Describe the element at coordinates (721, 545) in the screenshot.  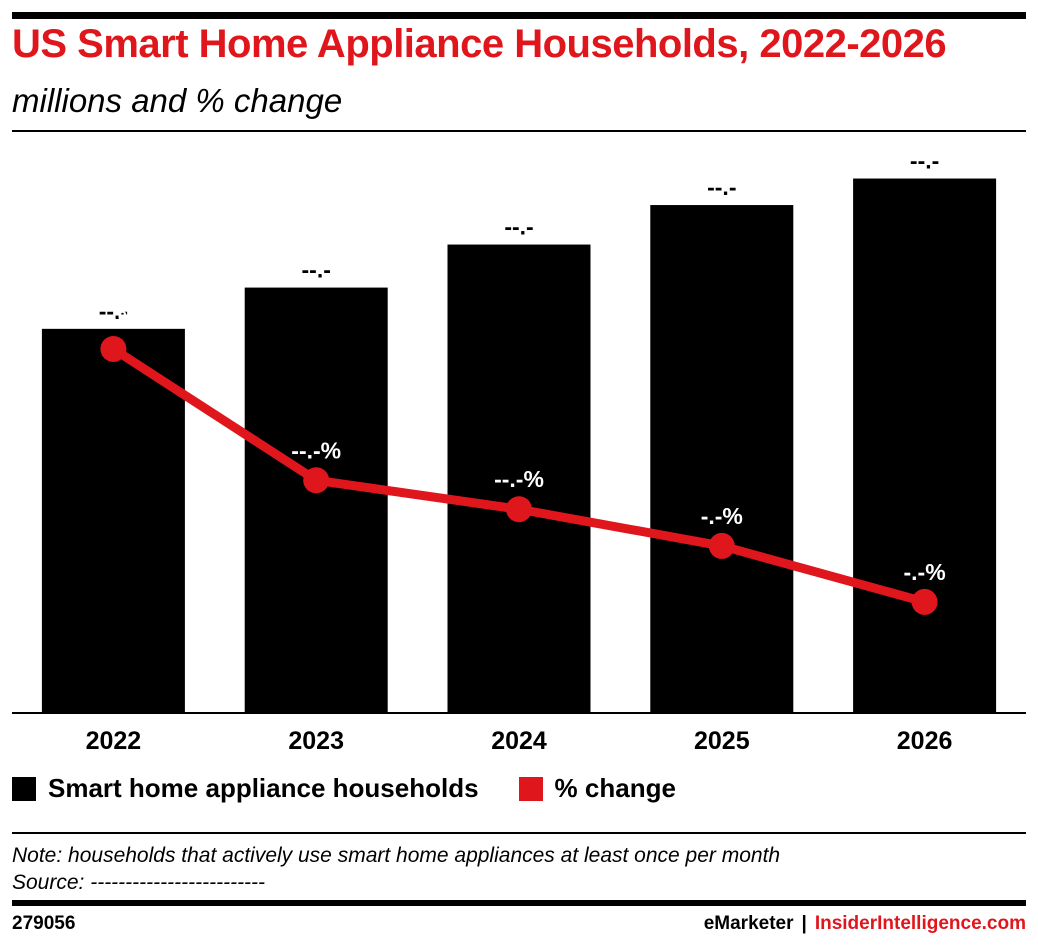
I see `pct-change-point-2025` at that location.